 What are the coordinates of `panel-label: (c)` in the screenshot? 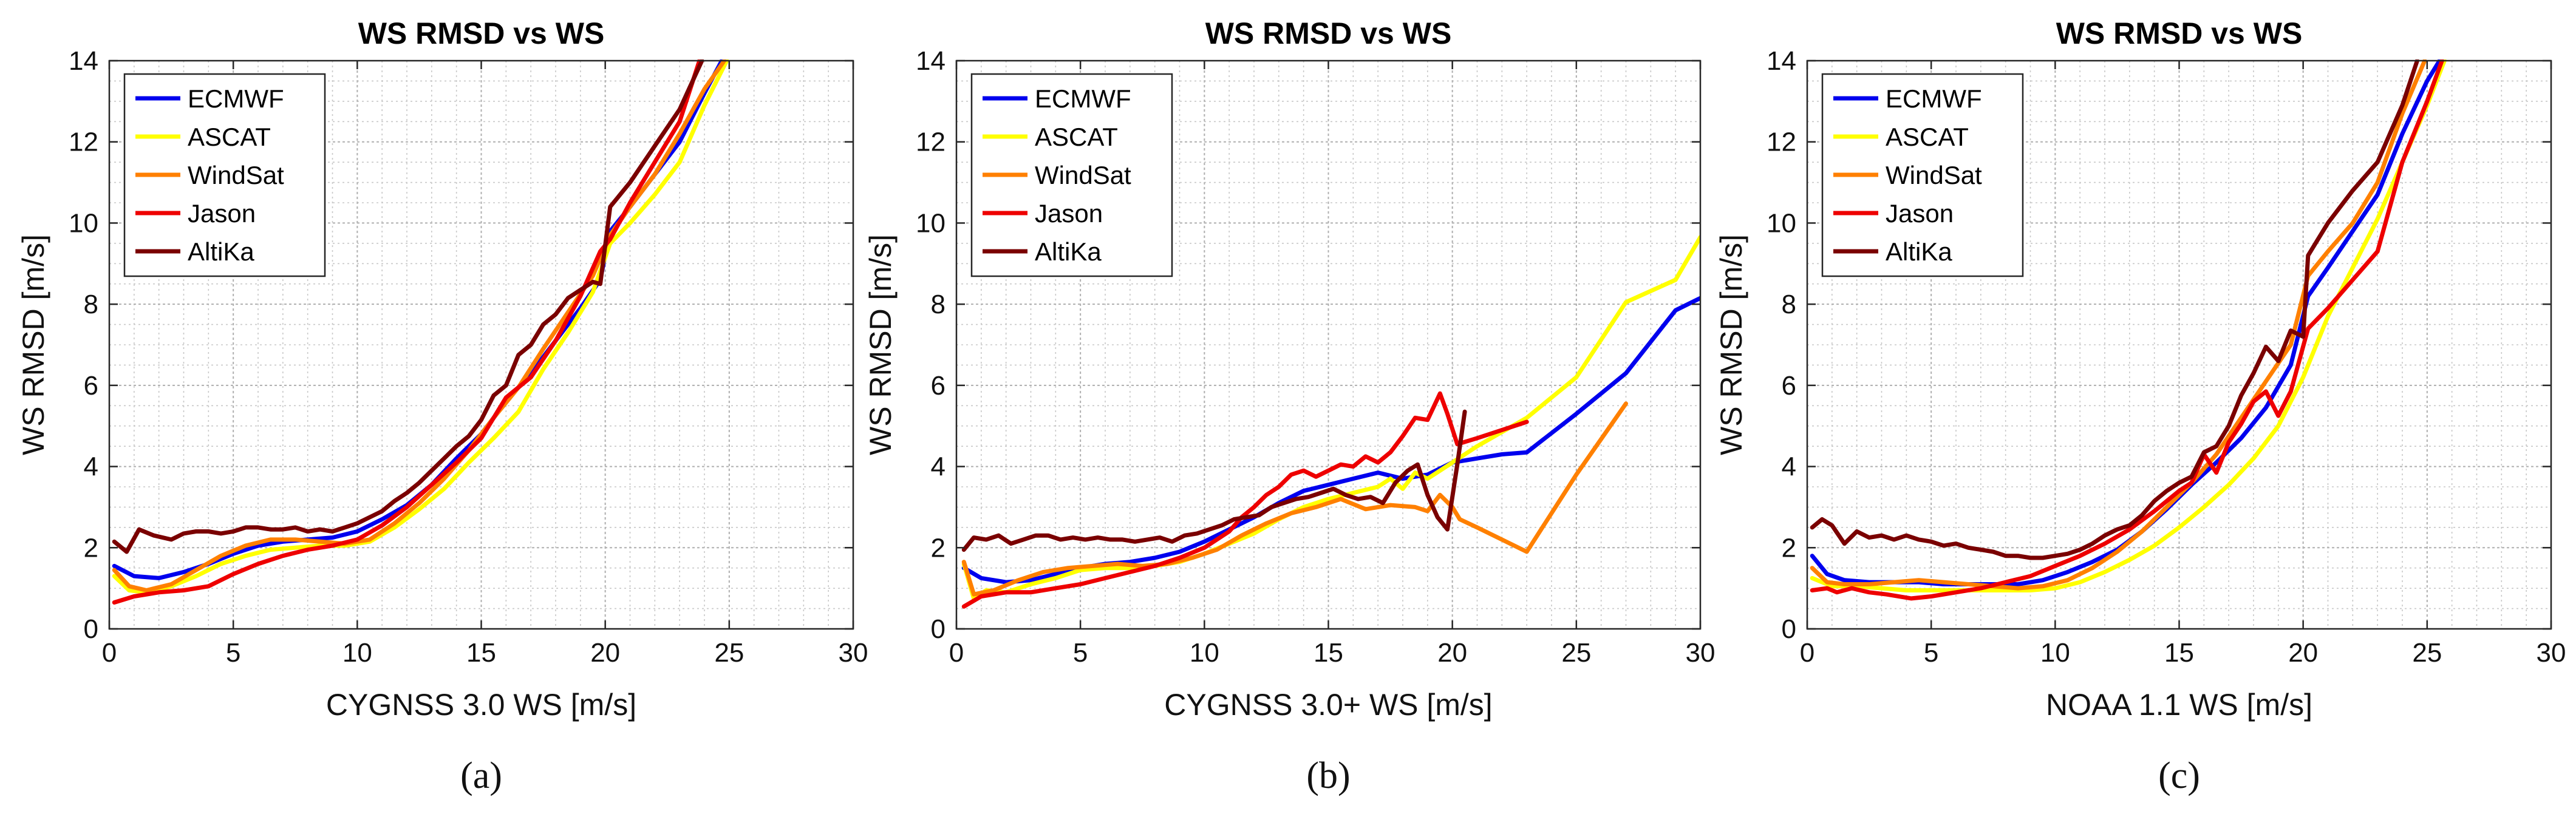 It's located at (2179, 776).